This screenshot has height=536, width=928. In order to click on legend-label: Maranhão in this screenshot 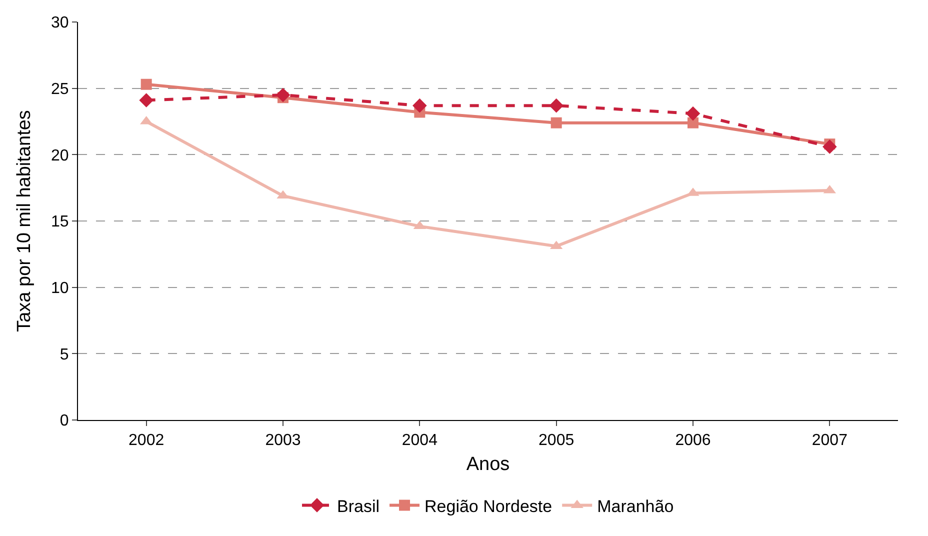, I will do `click(635, 506)`.